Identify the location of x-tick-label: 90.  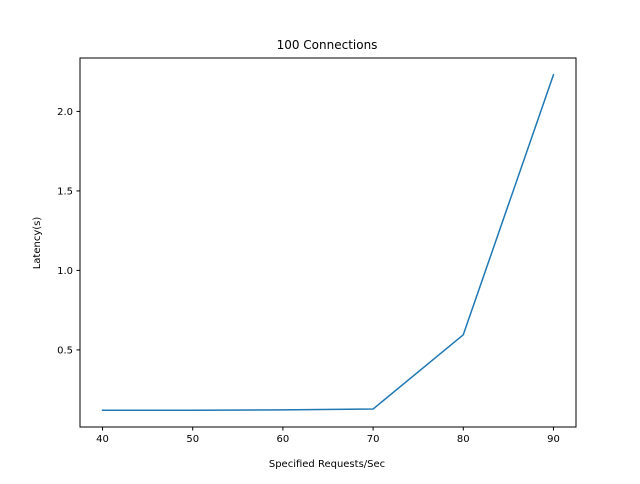
(553, 439).